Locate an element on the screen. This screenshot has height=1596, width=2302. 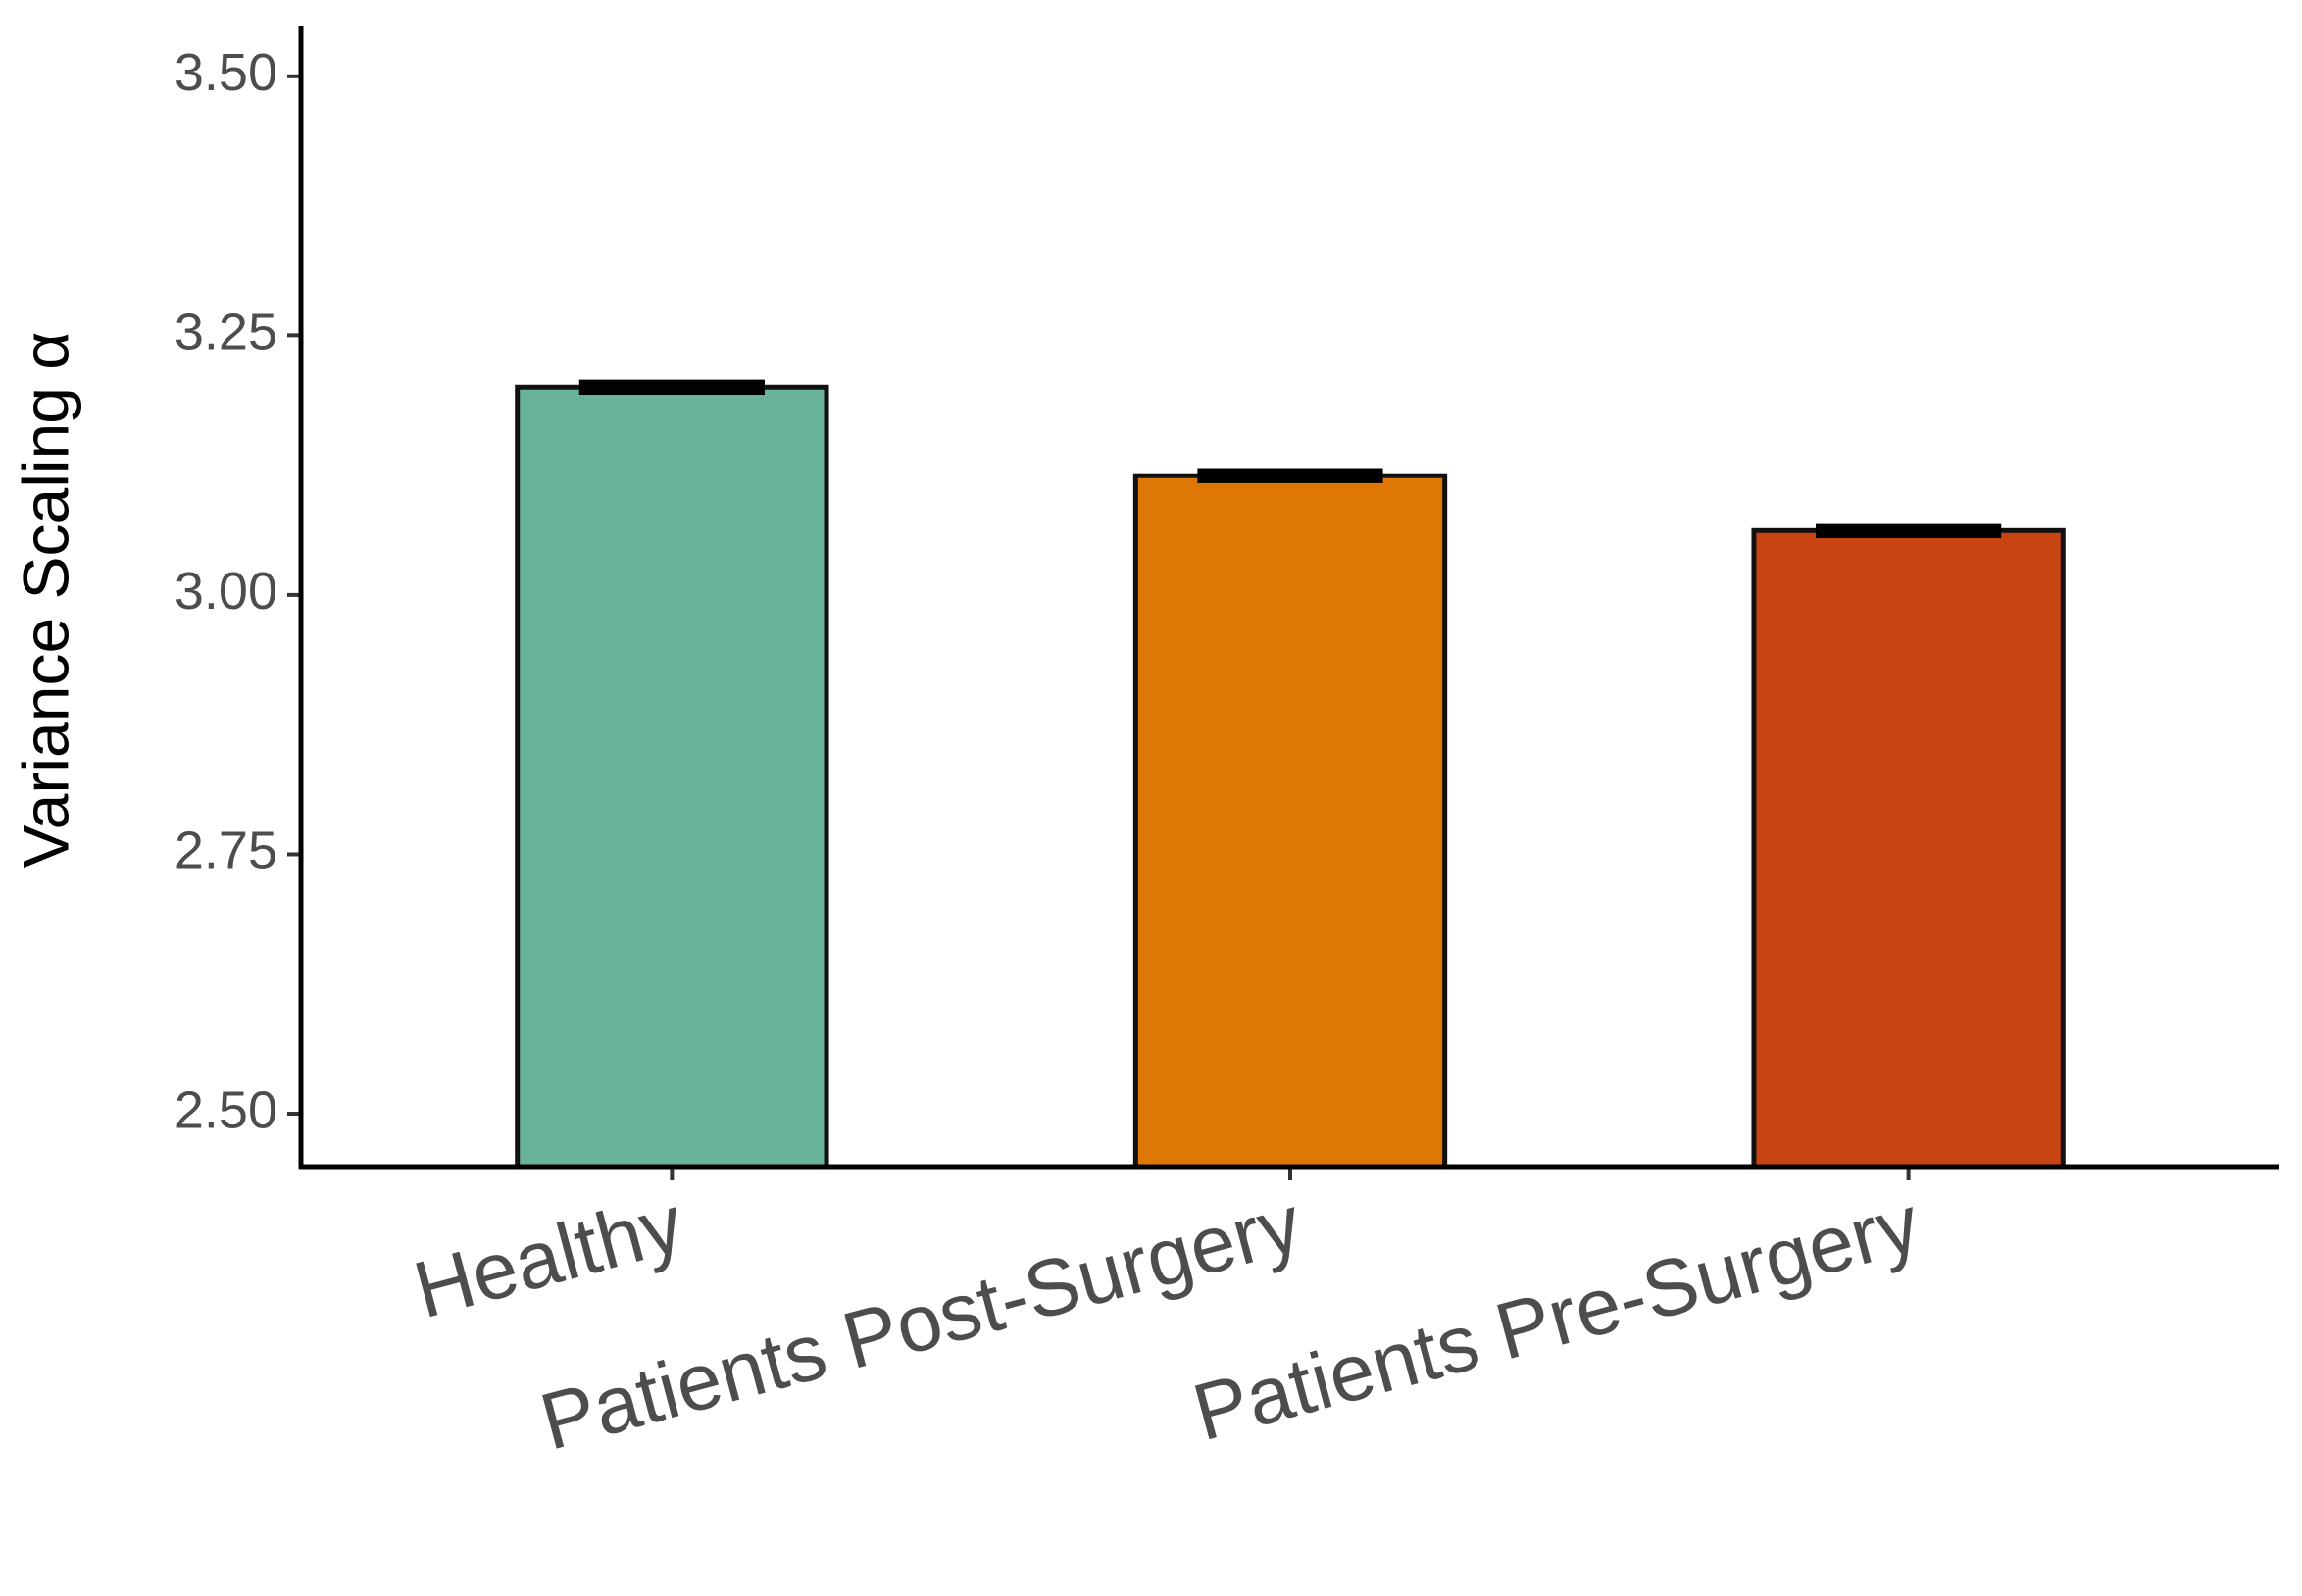
y-tick-label: 3.00 is located at coordinates (226, 591).